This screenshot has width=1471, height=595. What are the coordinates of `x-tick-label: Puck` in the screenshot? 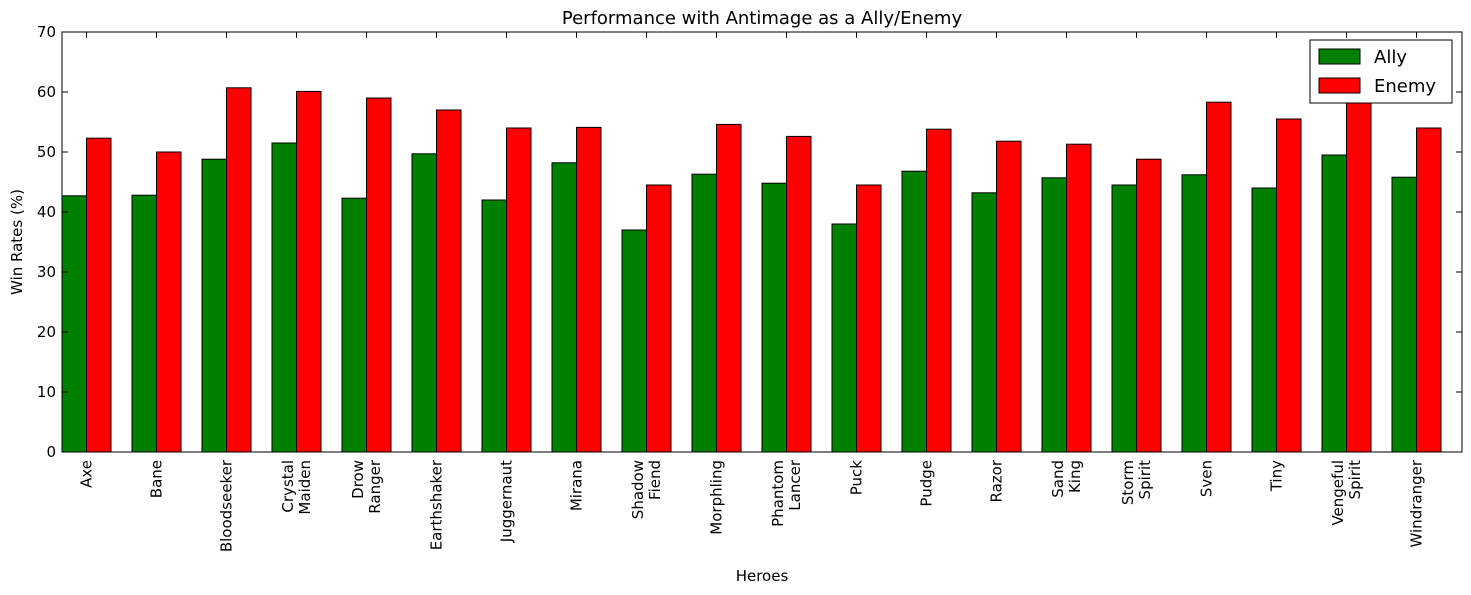 It's located at (857, 478).